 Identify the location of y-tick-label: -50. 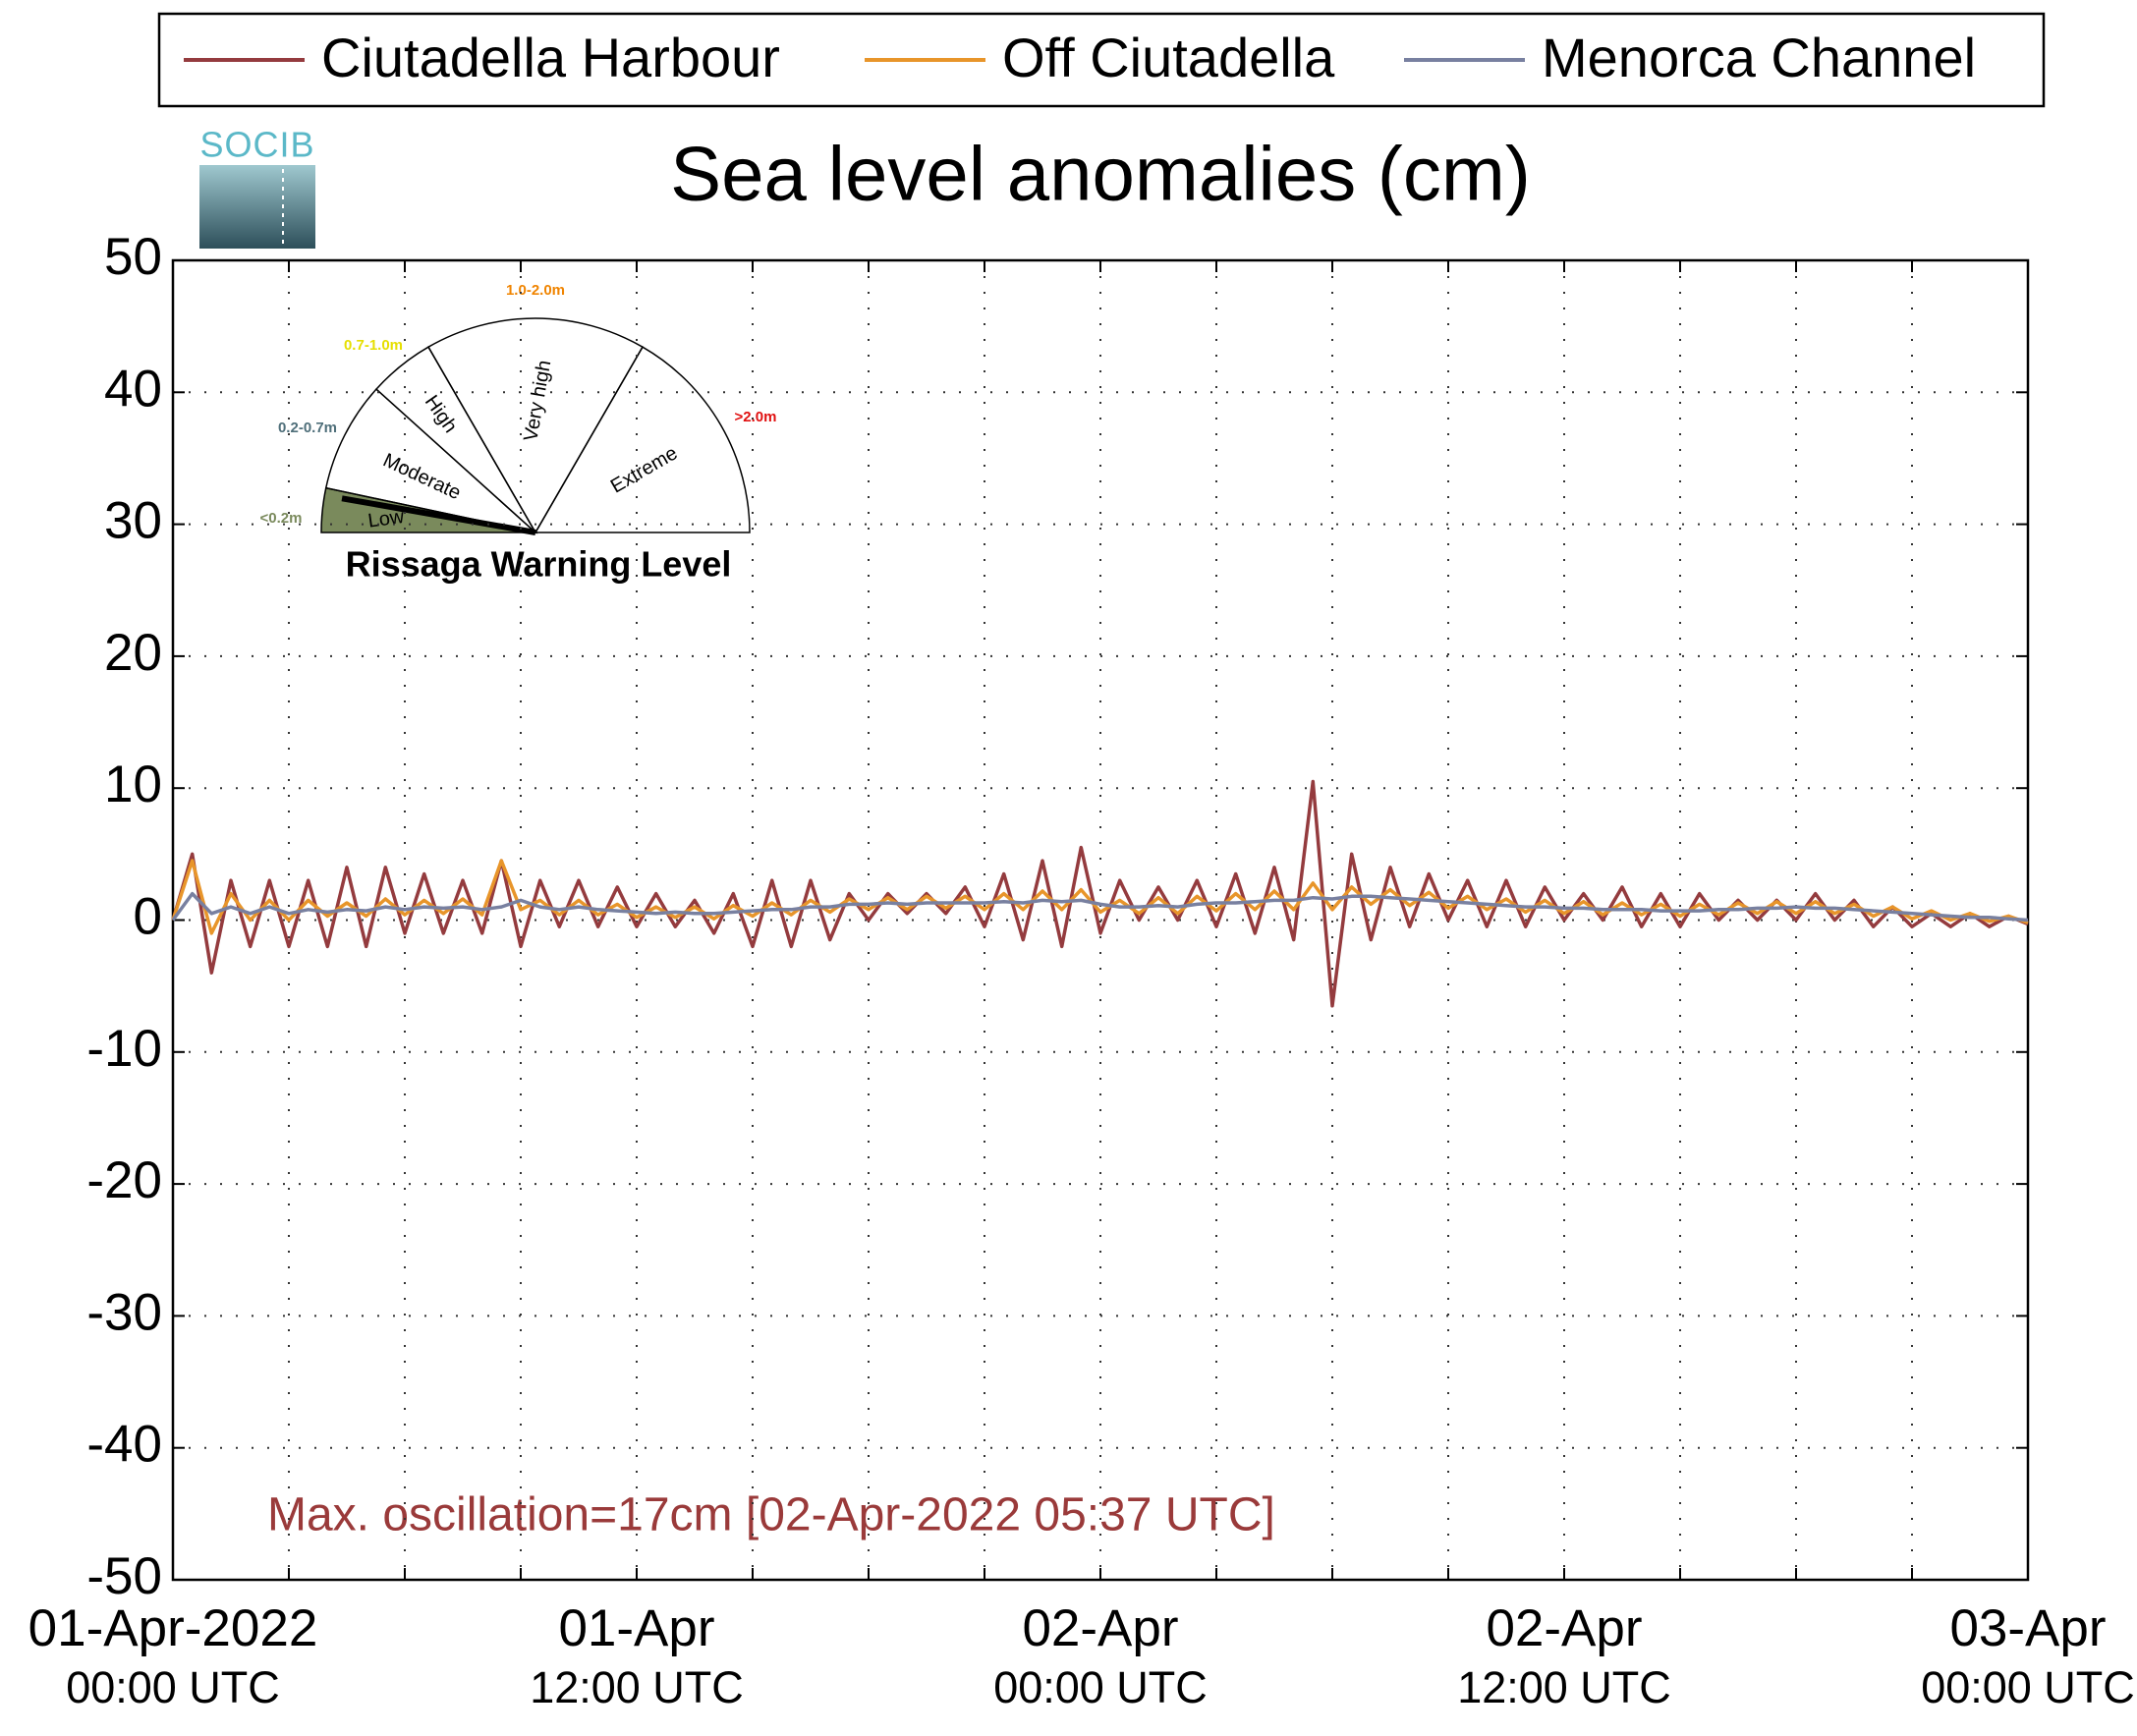
(124, 1576).